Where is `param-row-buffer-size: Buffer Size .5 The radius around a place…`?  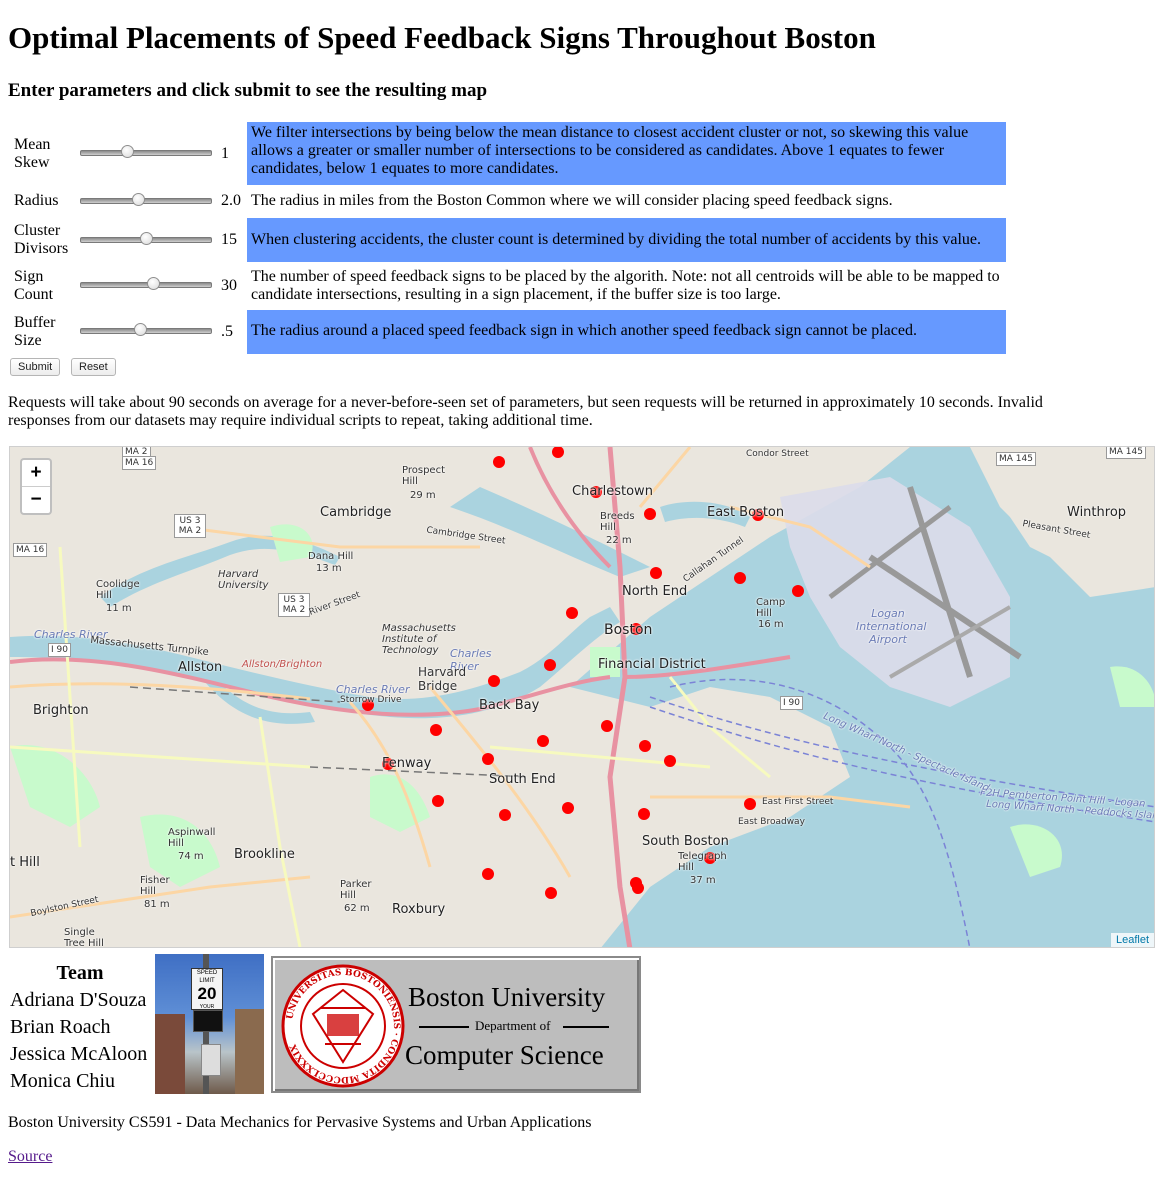 param-row-buffer-size: Buffer Size .5 The radius around a place… is located at coordinates (508, 332).